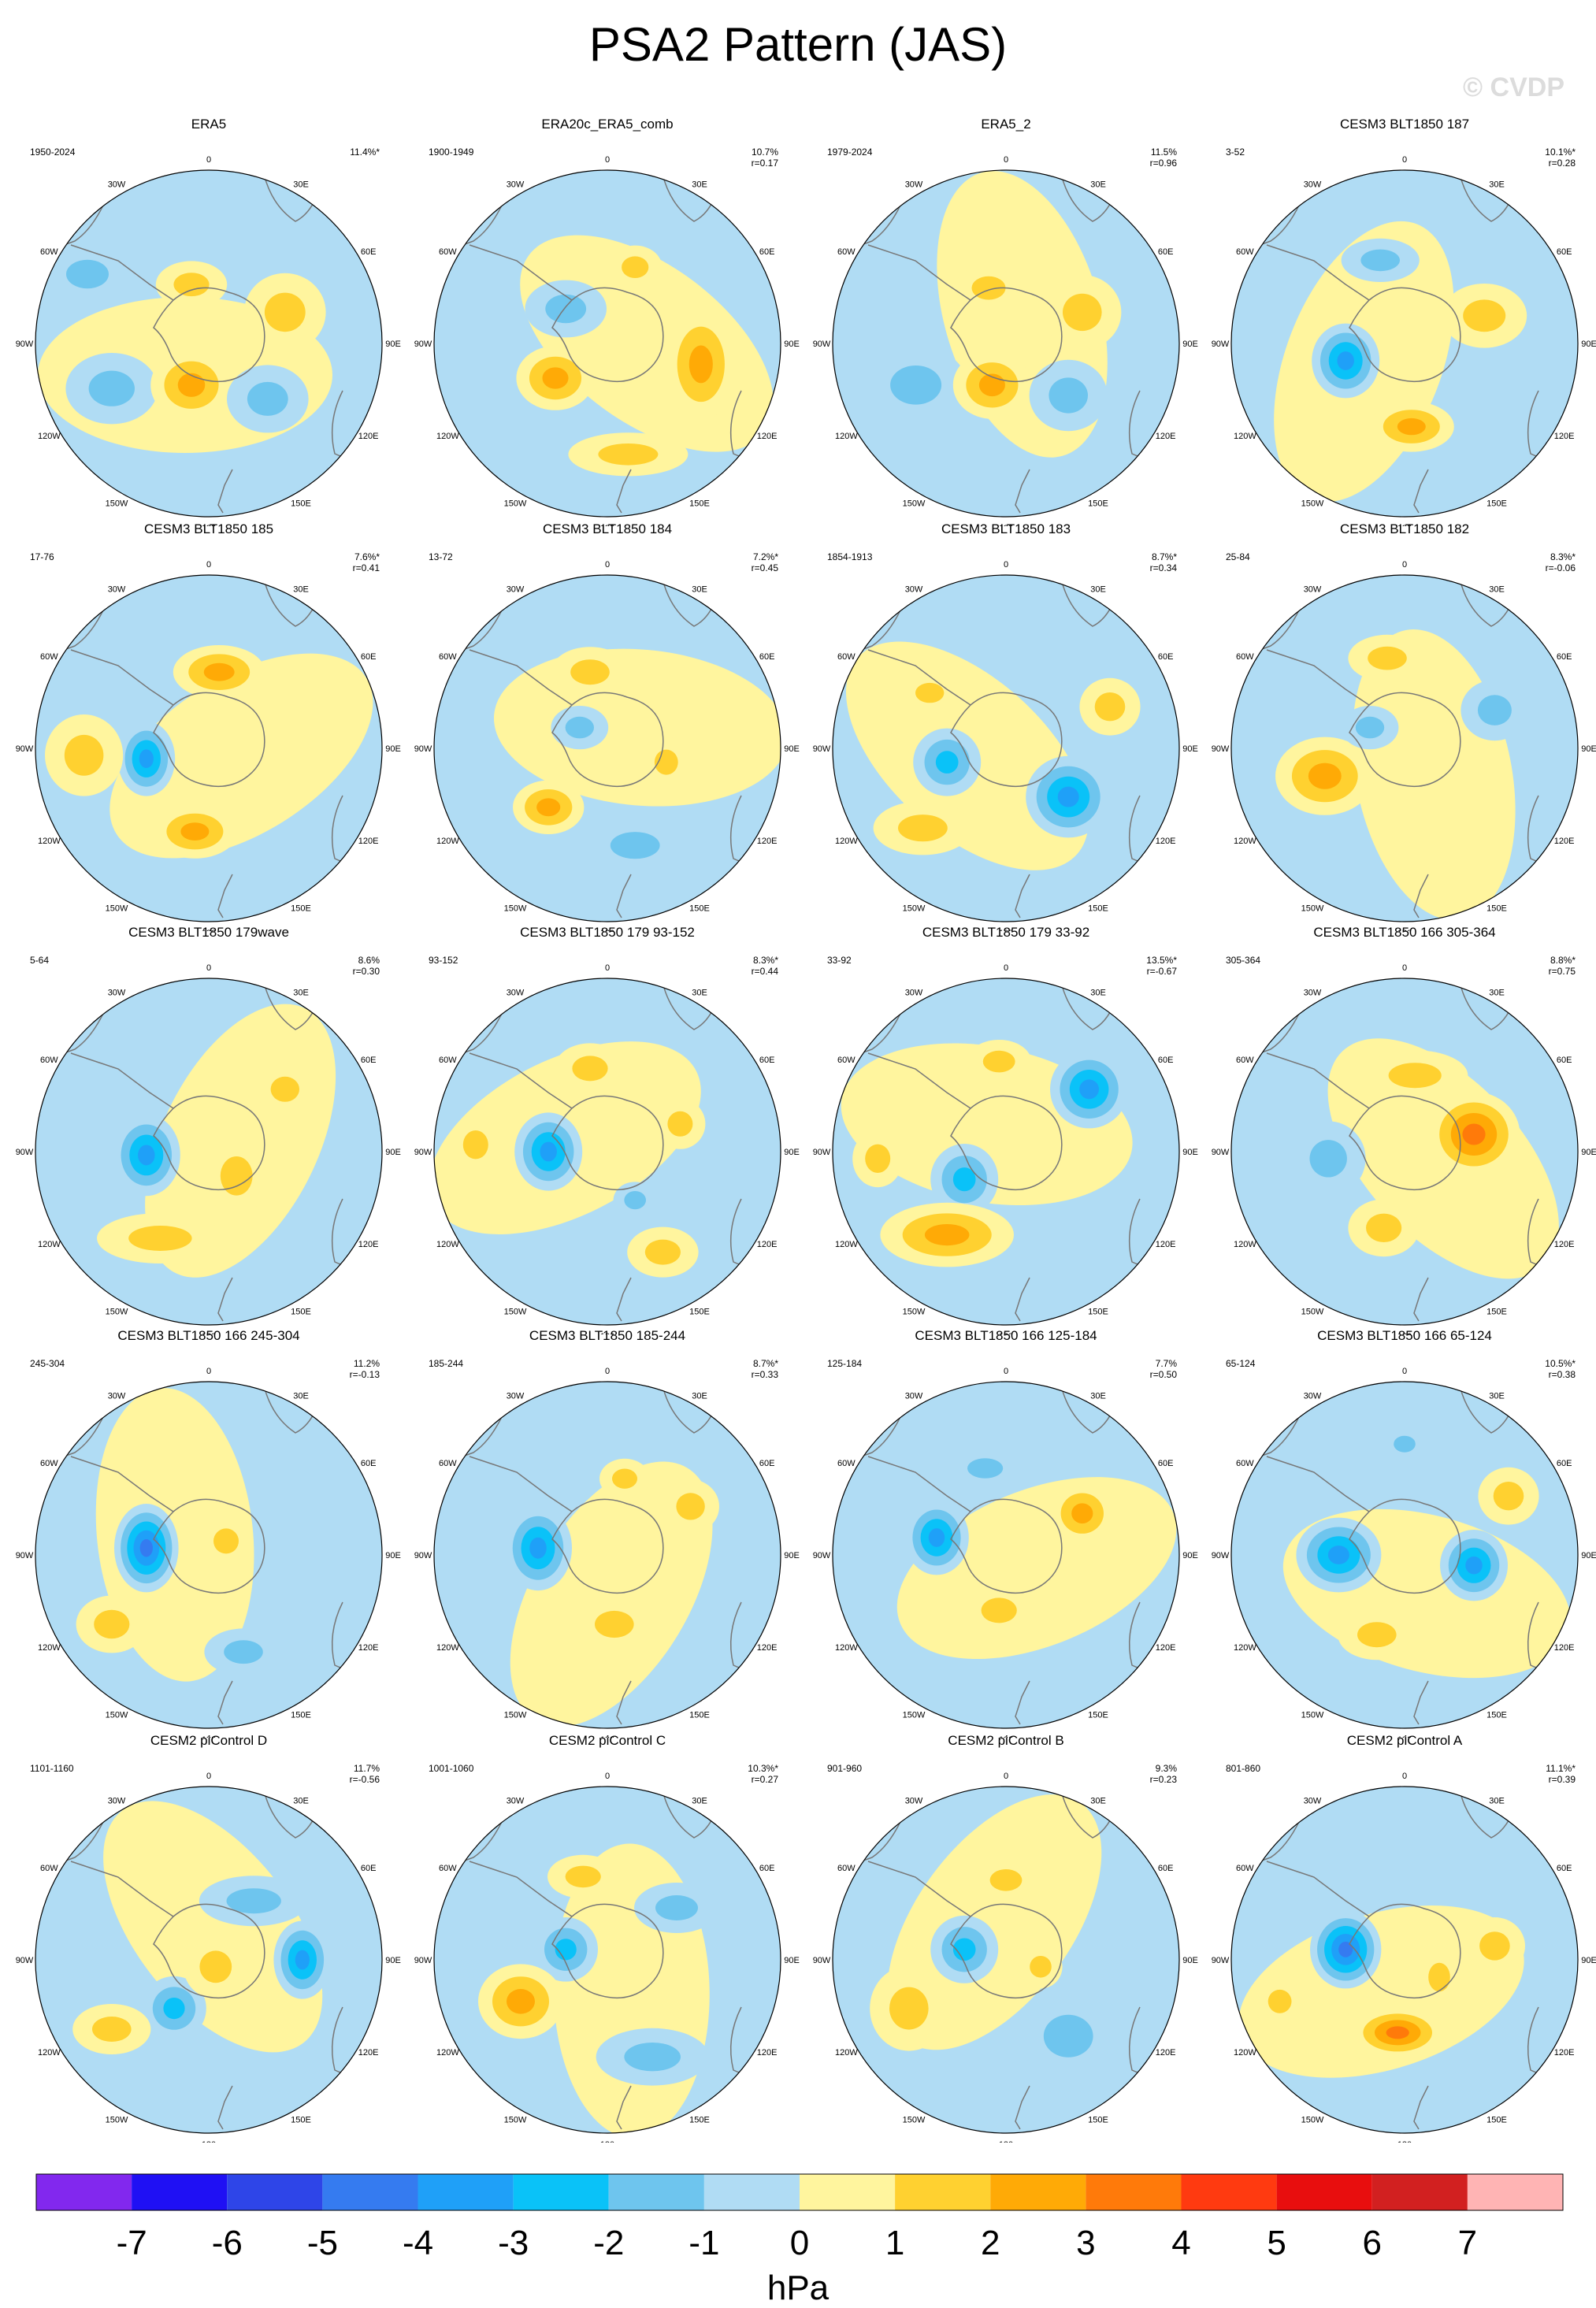 This screenshot has height=2308, width=1596. I want to click on panel-title: CESM3 BLT1850 187, so click(1404, 124).